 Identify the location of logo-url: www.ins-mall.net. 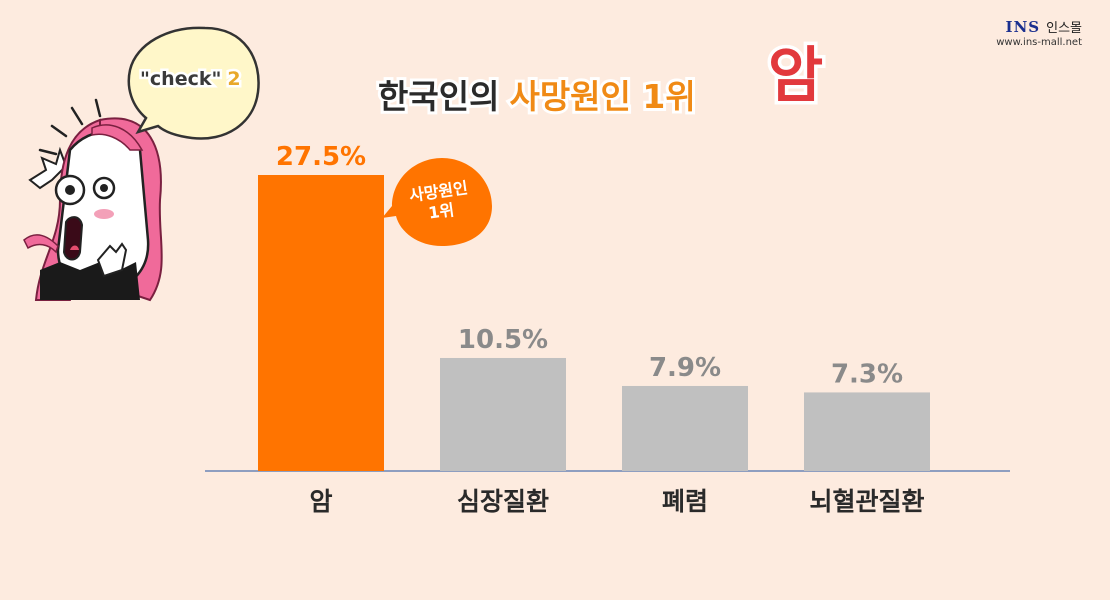
(1039, 42).